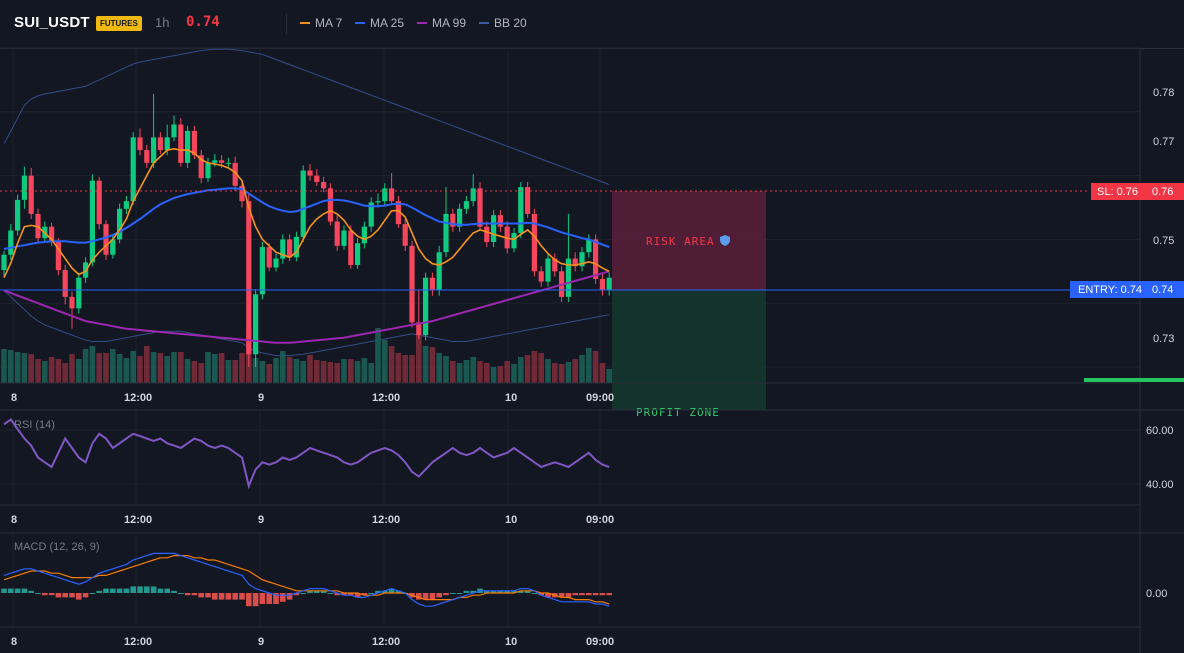 This screenshot has height=653, width=1184. Describe the element at coordinates (1134, 380) in the screenshot. I see `take-profit-marker` at that location.